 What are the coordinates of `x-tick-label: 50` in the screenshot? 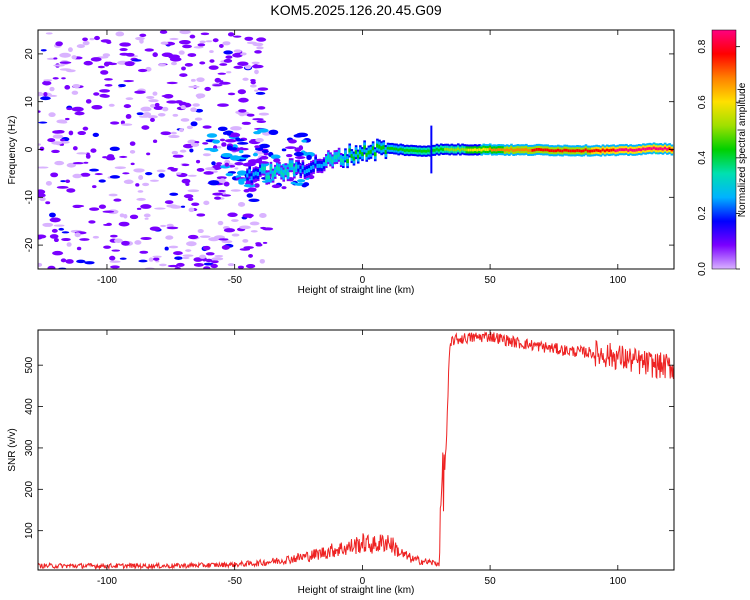 It's located at (491, 581).